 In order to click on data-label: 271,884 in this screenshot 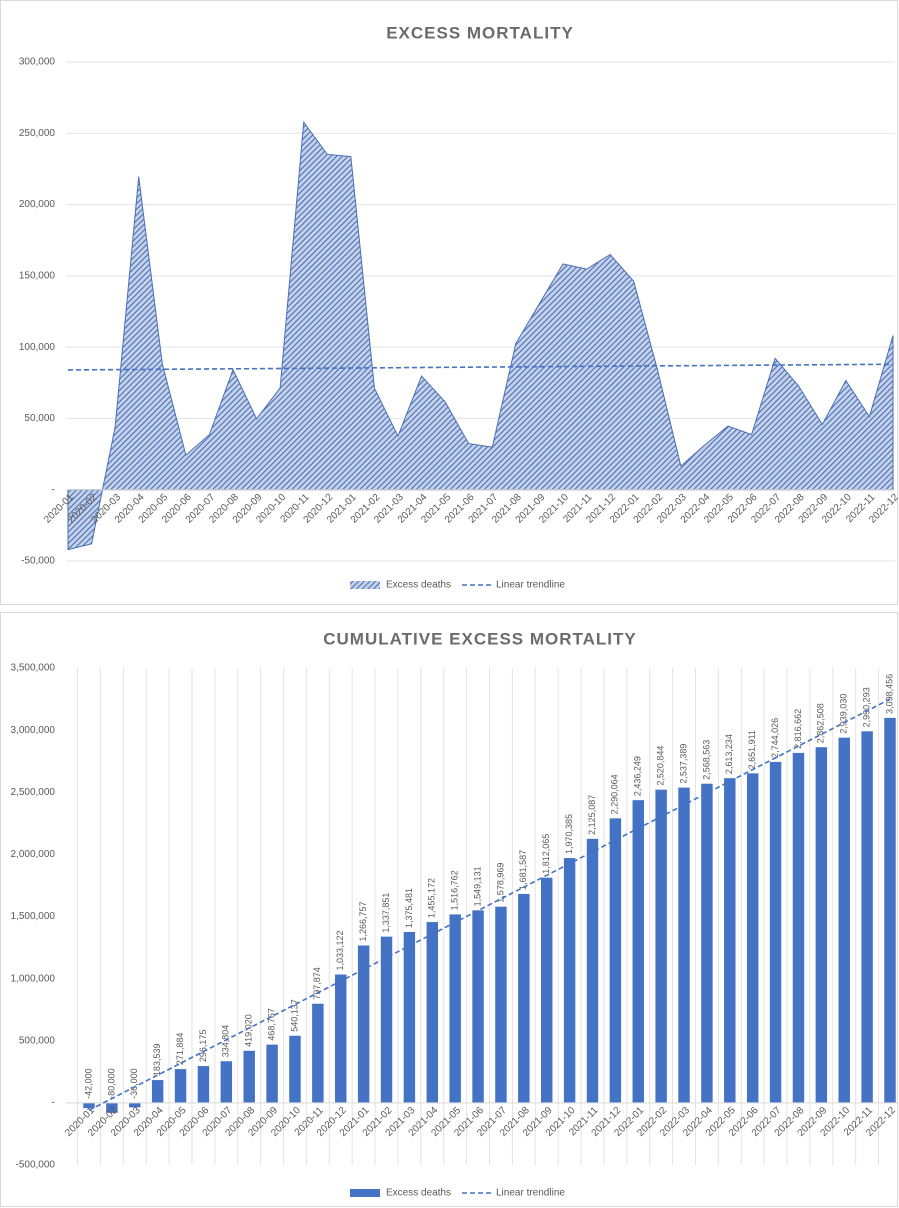, I will do `click(180, 1049)`.